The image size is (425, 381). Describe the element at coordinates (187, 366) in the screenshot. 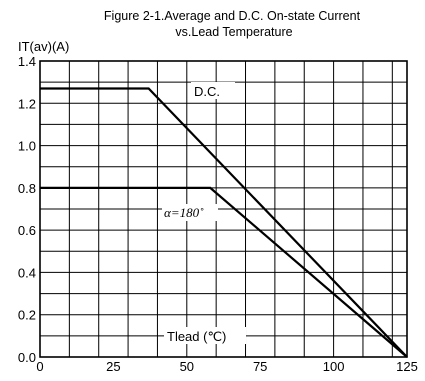

I see `x-tick-label: 50` at that location.